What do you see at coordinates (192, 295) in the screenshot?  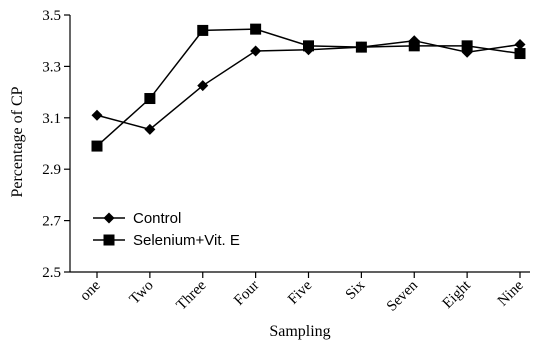 I see `x-tick-label: Three` at bounding box center [192, 295].